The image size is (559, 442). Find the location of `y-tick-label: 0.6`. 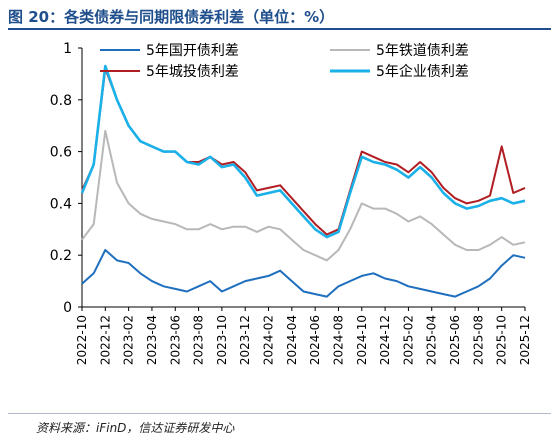

y-tick-label: 0.6 is located at coordinates (61, 153).